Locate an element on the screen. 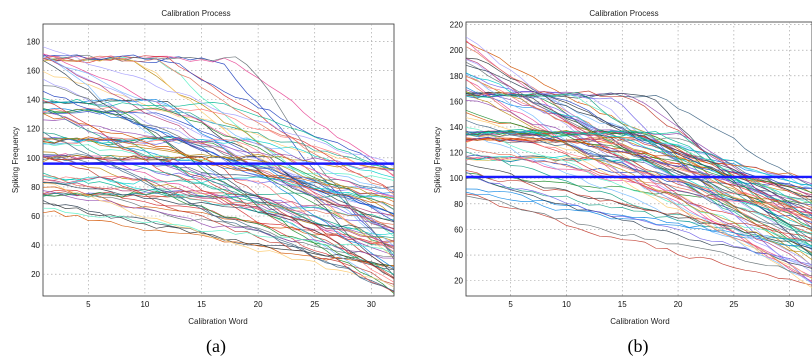 The width and height of the screenshot is (812, 360). chart-a-title: Calibration Process is located at coordinates (195, 13).